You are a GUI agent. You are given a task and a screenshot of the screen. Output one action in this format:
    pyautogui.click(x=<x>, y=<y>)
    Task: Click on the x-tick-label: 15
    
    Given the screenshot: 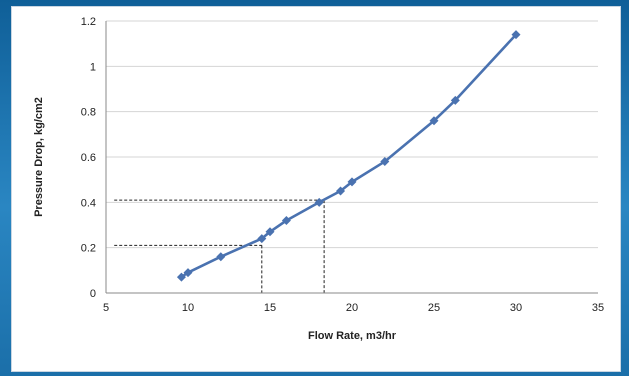 What is the action you would take?
    pyautogui.click(x=270, y=308)
    